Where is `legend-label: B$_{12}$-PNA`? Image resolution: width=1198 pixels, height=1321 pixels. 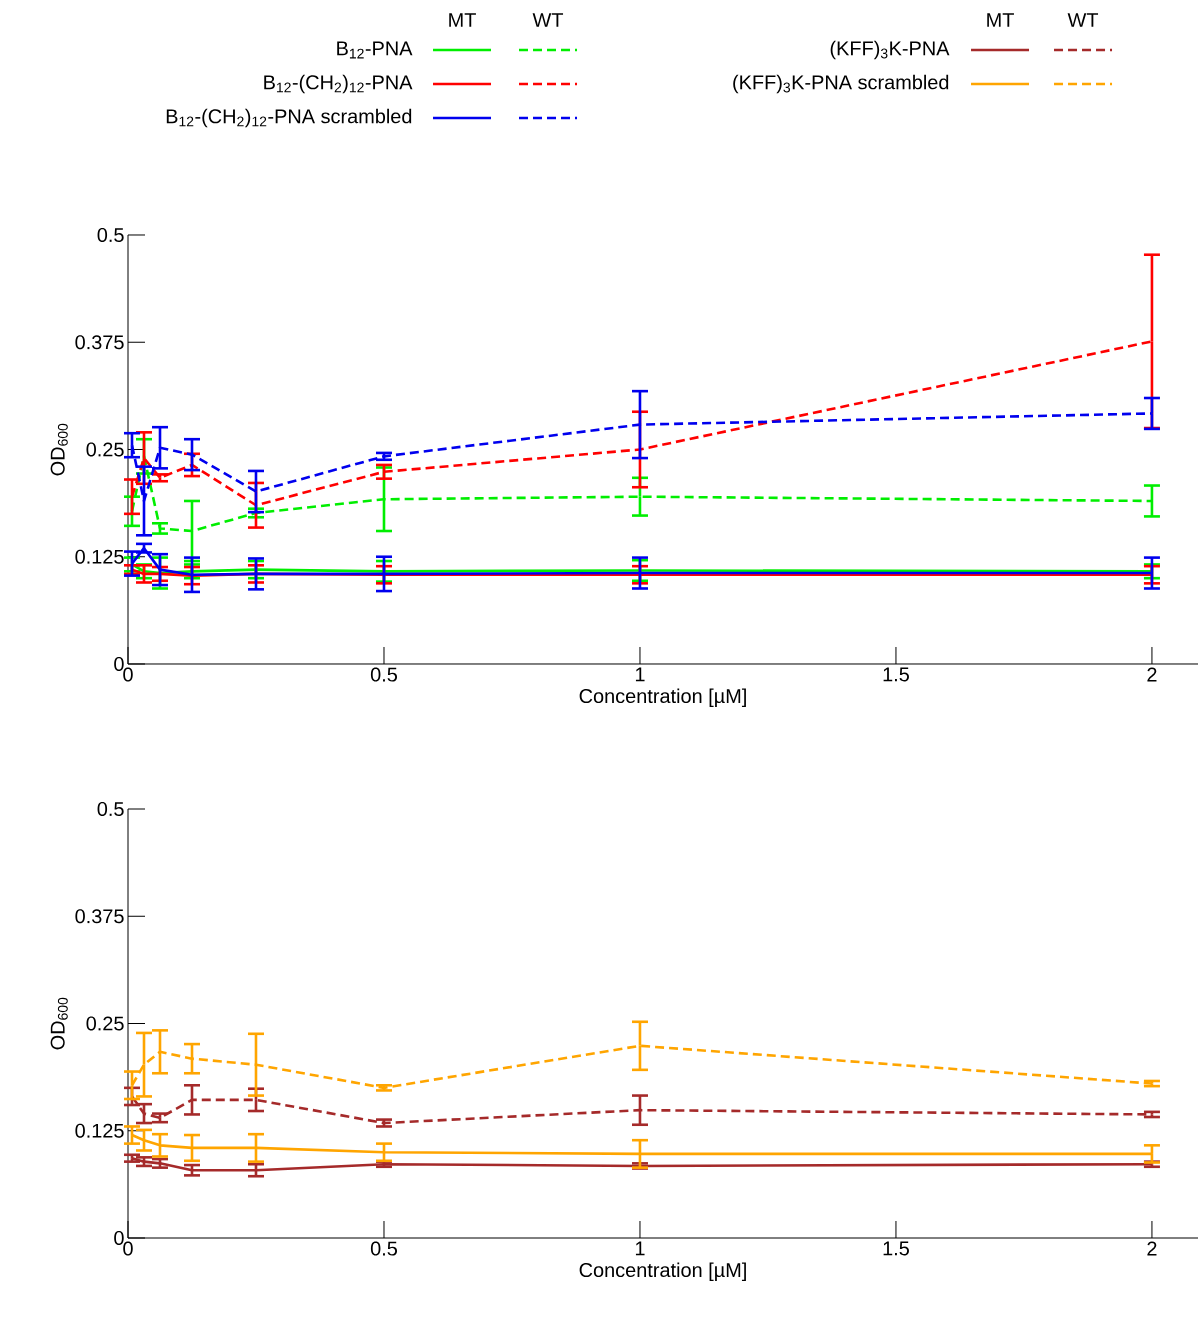 legend-label: B$_{12}$-PNA is located at coordinates (375, 50).